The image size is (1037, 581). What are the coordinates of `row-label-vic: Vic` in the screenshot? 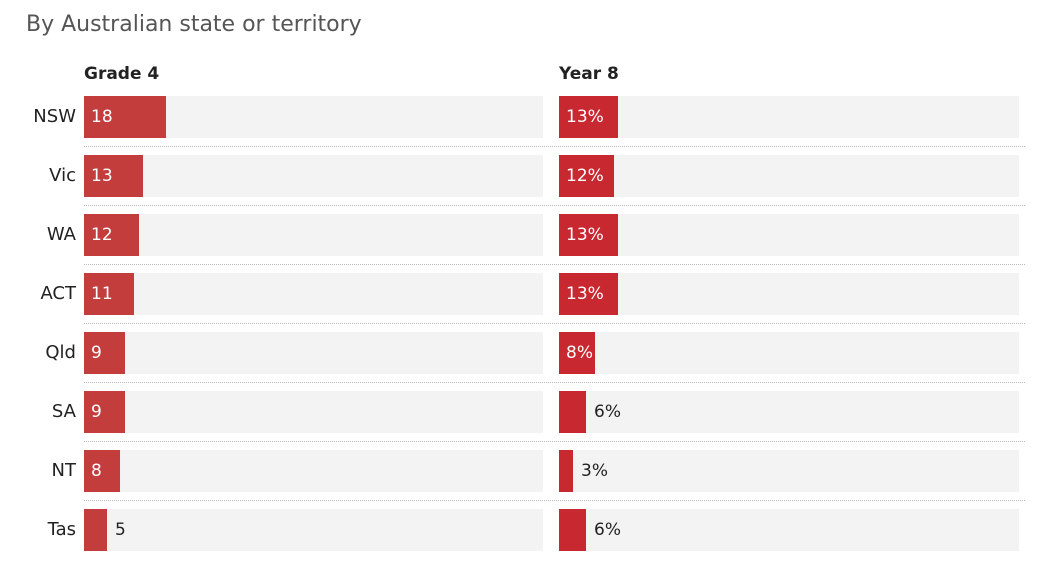 It's located at (62, 175).